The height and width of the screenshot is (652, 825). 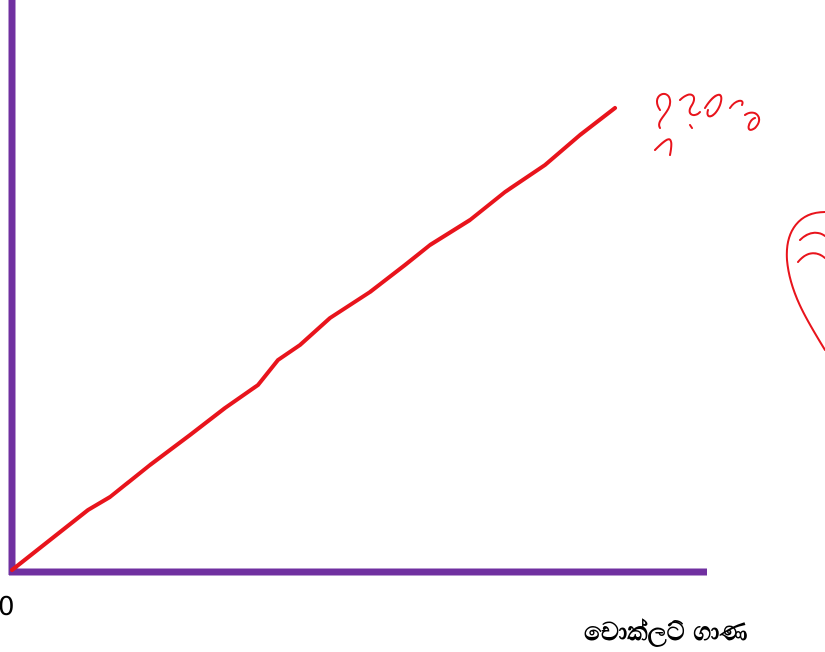 What do you see at coordinates (707, 124) in the screenshot?
I see `handwritten-note` at bounding box center [707, 124].